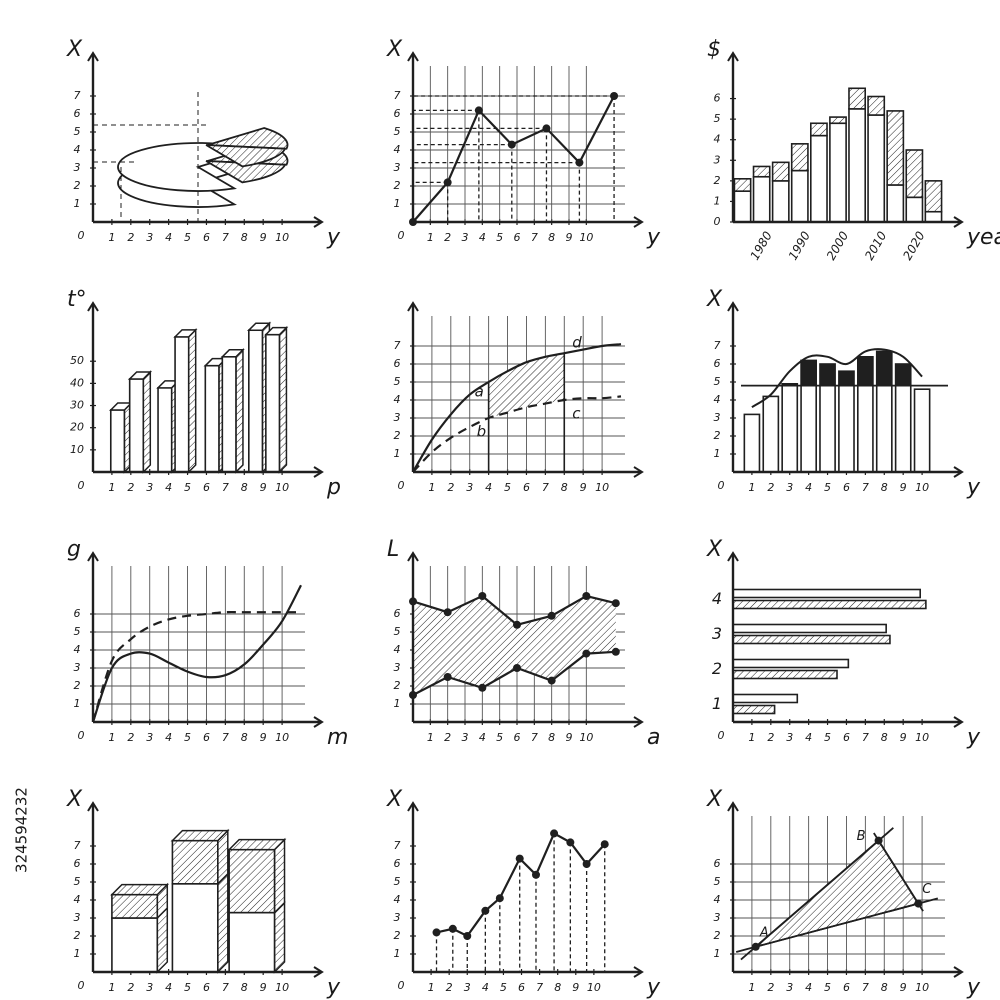 The height and width of the screenshot is (1000, 1000). I want to click on stock-id: 324594232, so click(22, 830).